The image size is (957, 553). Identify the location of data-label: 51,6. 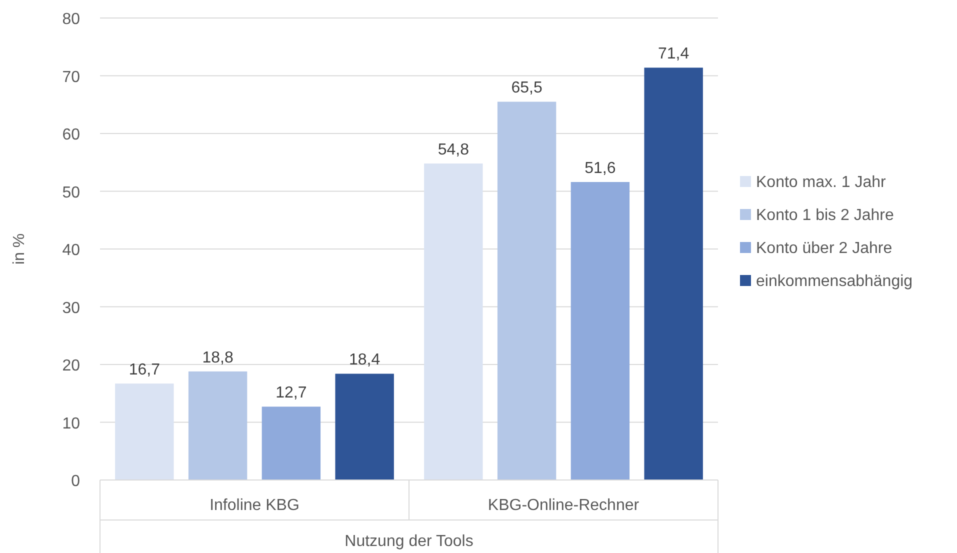
(600, 169).